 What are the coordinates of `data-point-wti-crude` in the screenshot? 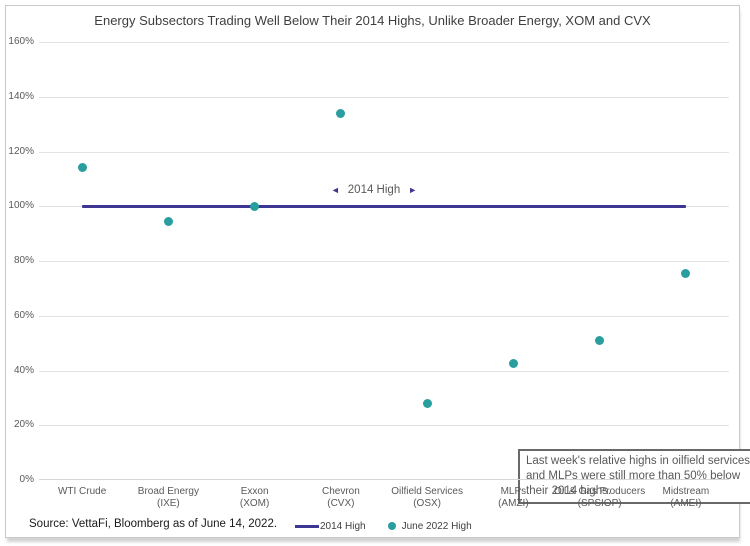 It's located at (82, 168).